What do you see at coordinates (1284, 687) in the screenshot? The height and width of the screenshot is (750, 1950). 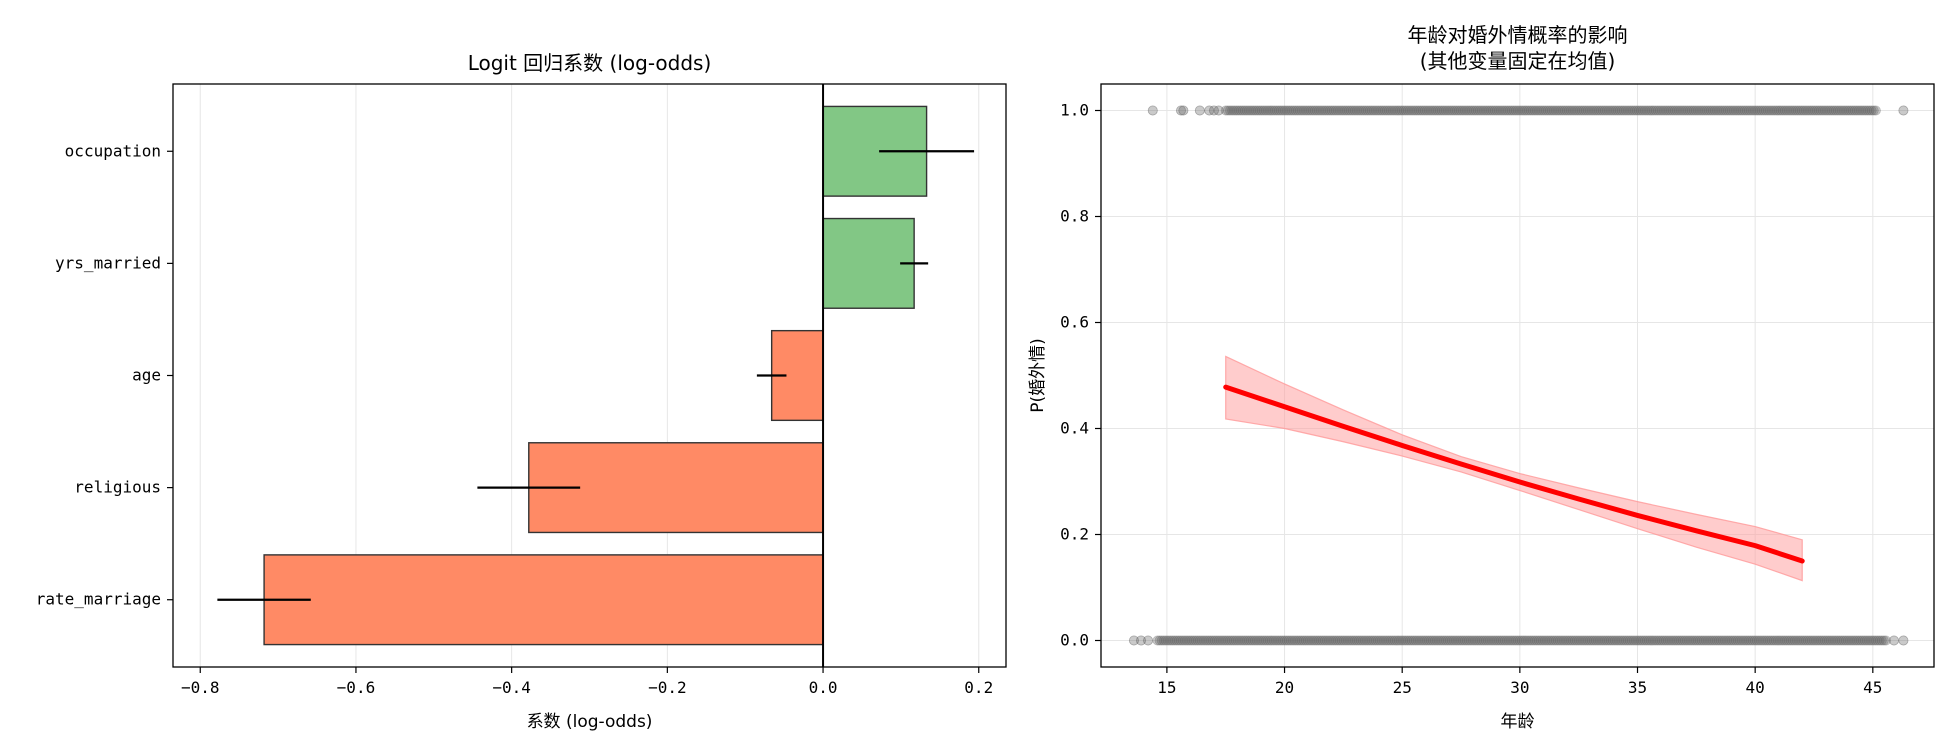 I see `right-x-tick-label: 20` at bounding box center [1284, 687].